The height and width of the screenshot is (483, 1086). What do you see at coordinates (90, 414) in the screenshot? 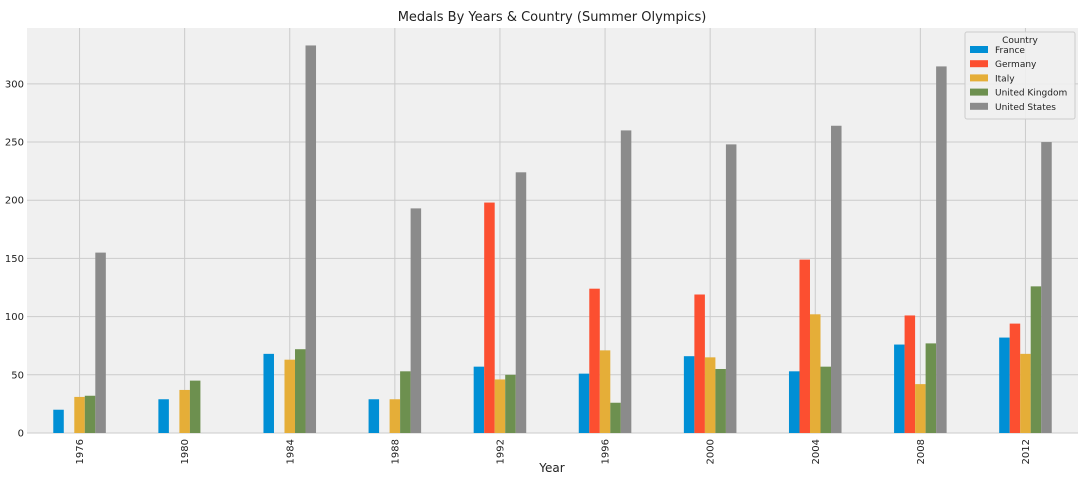
I see `bar-united-kingdom-1976` at bounding box center [90, 414].